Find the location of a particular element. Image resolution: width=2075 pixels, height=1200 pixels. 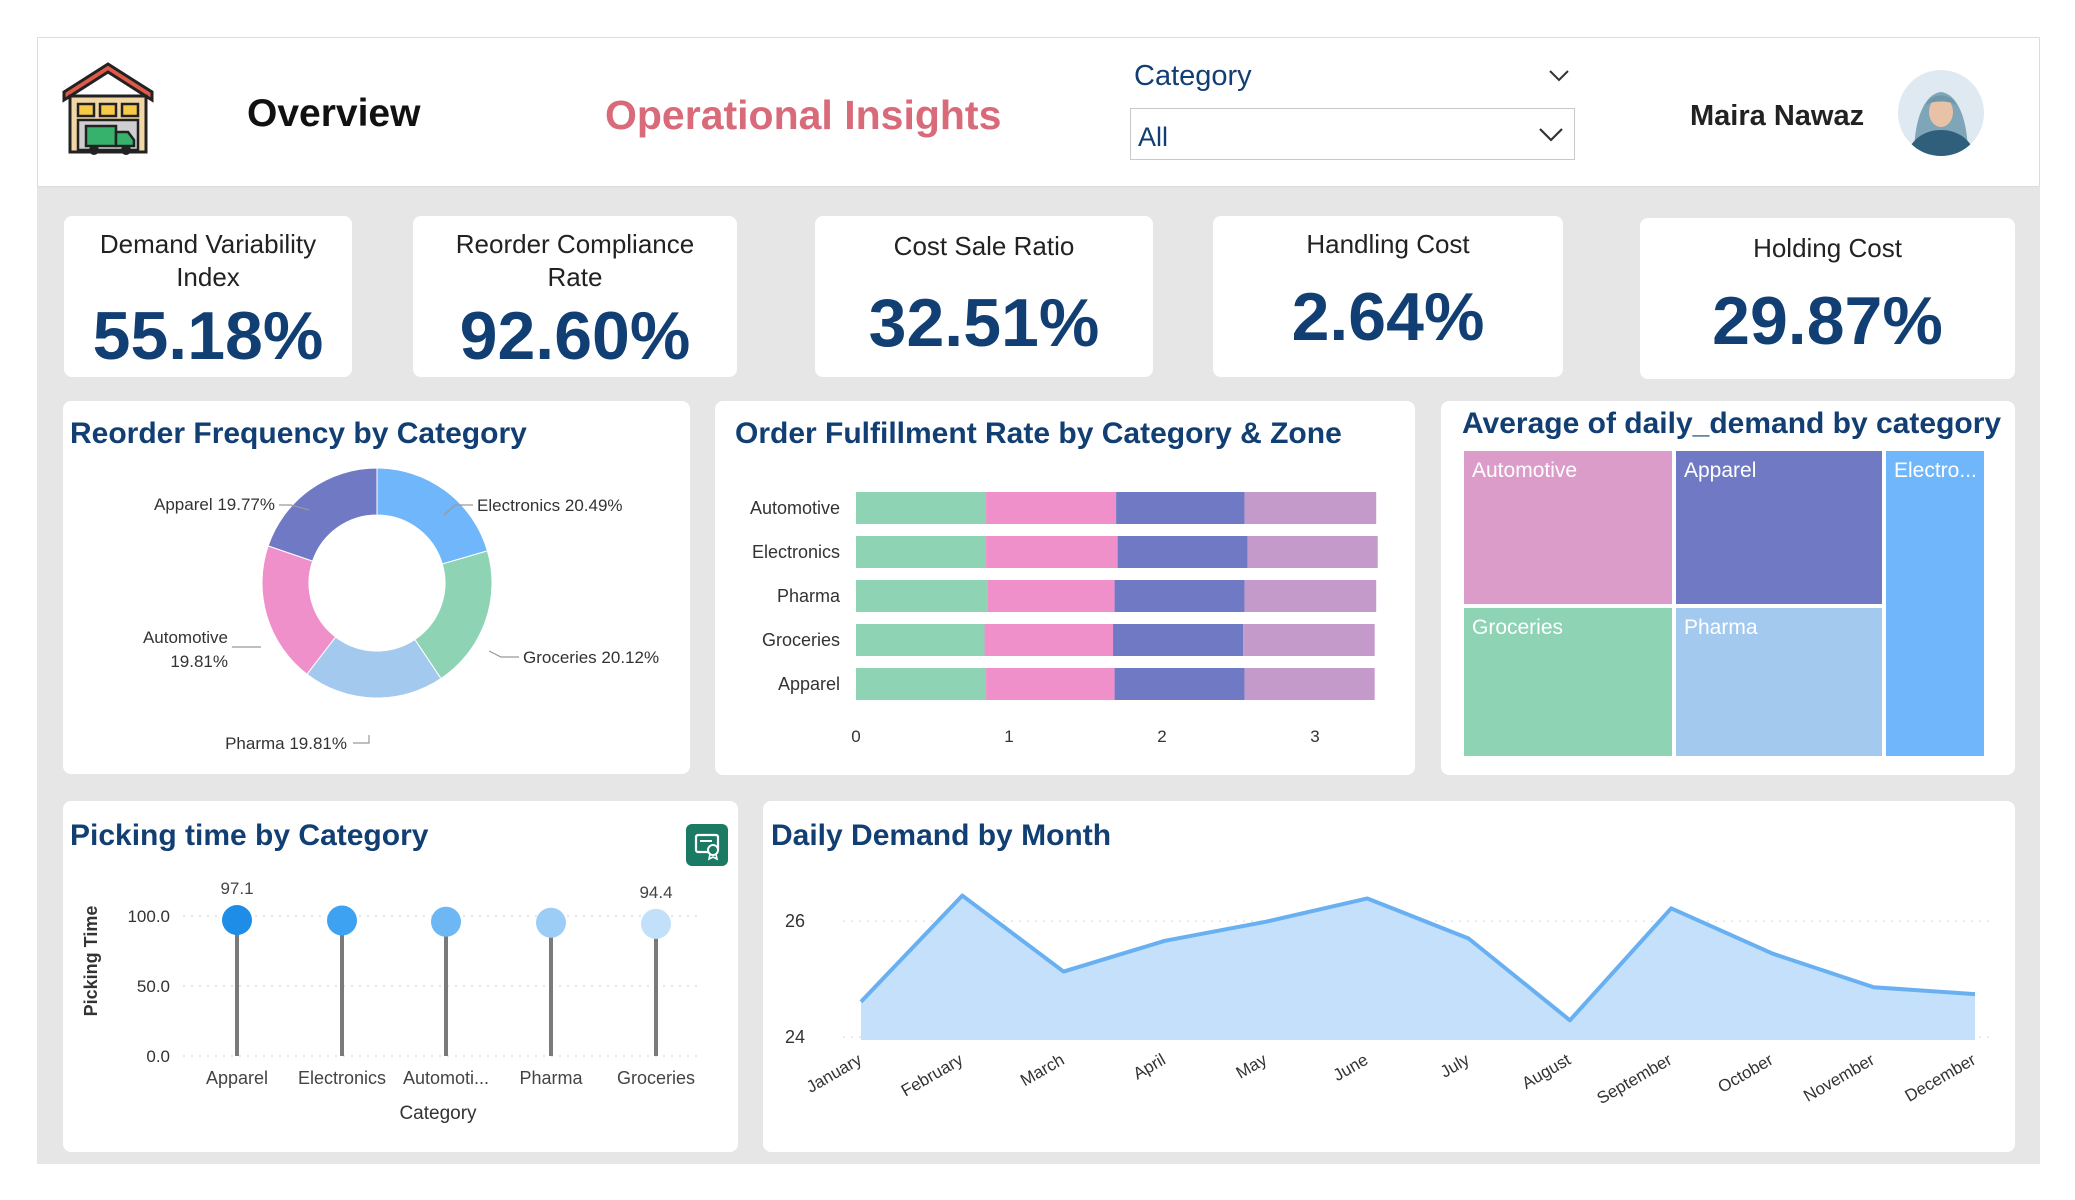

slice-label-automotive-value: 19.81% is located at coordinates (199, 661).